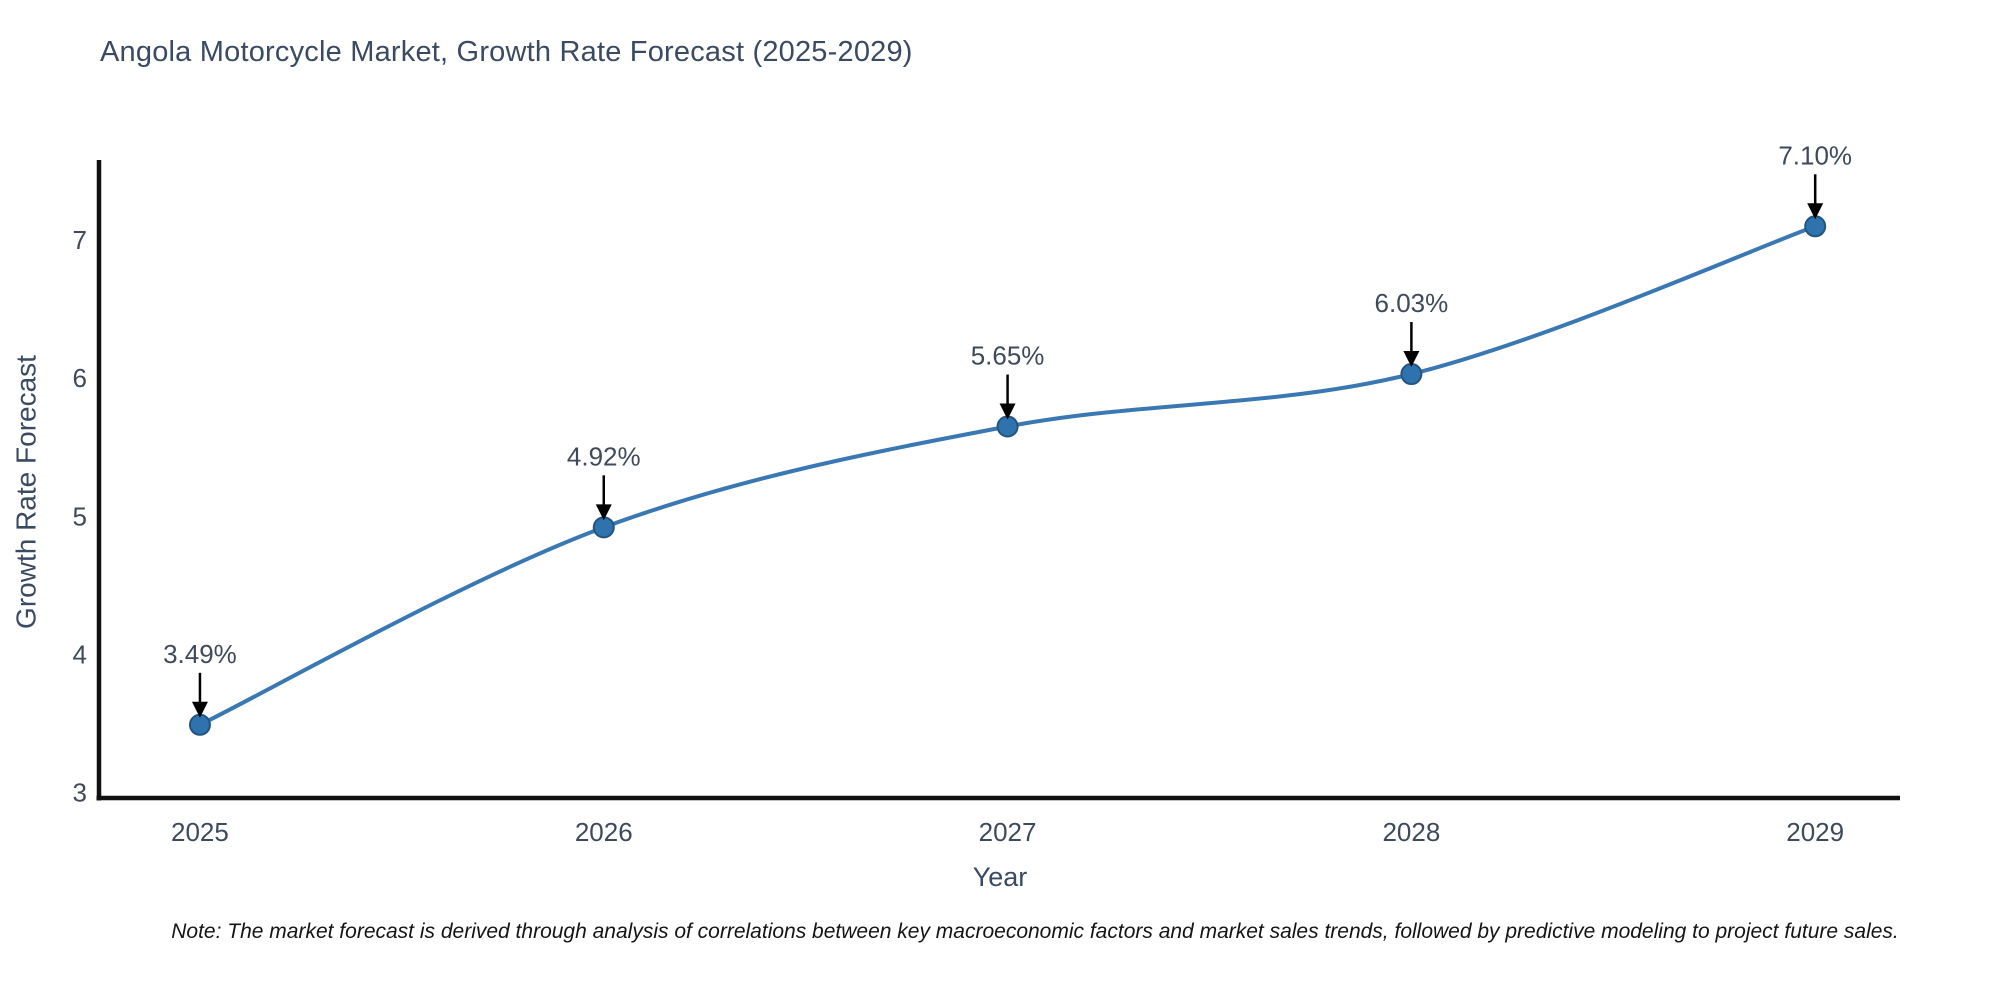  I want to click on y-tick-label: 5, so click(80, 516).